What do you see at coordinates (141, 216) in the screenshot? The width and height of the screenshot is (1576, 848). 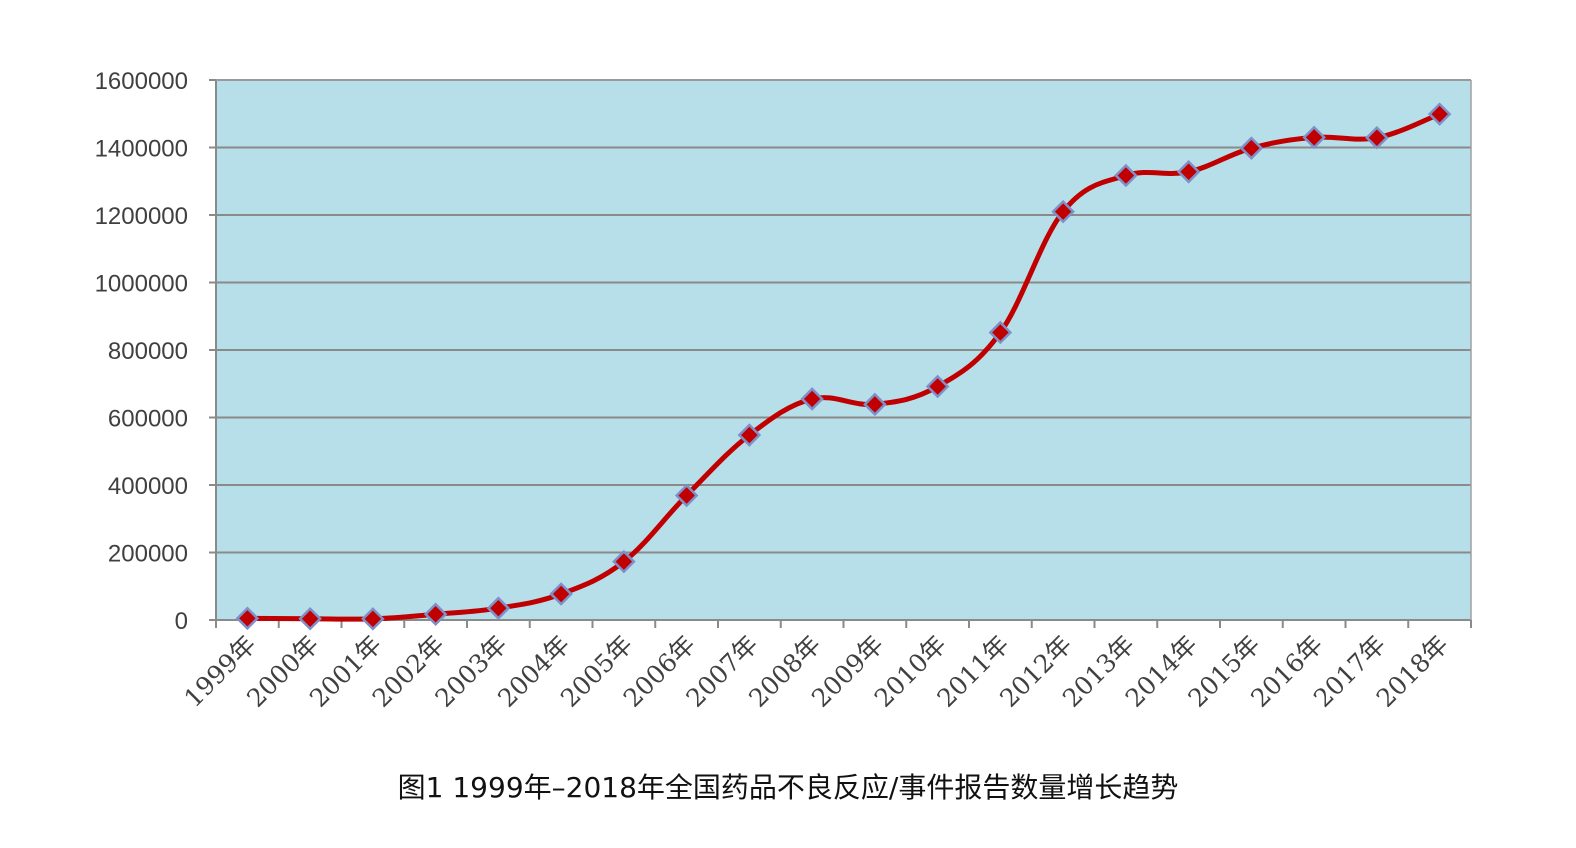 I see `y-tick-label: 1200000` at bounding box center [141, 216].